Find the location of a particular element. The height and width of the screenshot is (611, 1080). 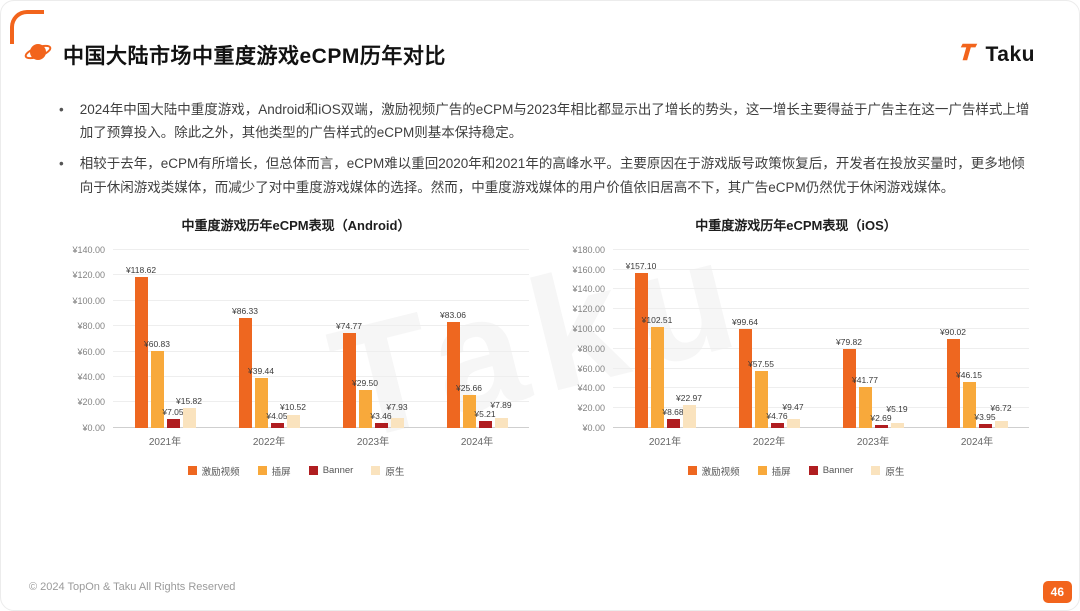

bar: ¥22.97 is located at coordinates (689, 339).